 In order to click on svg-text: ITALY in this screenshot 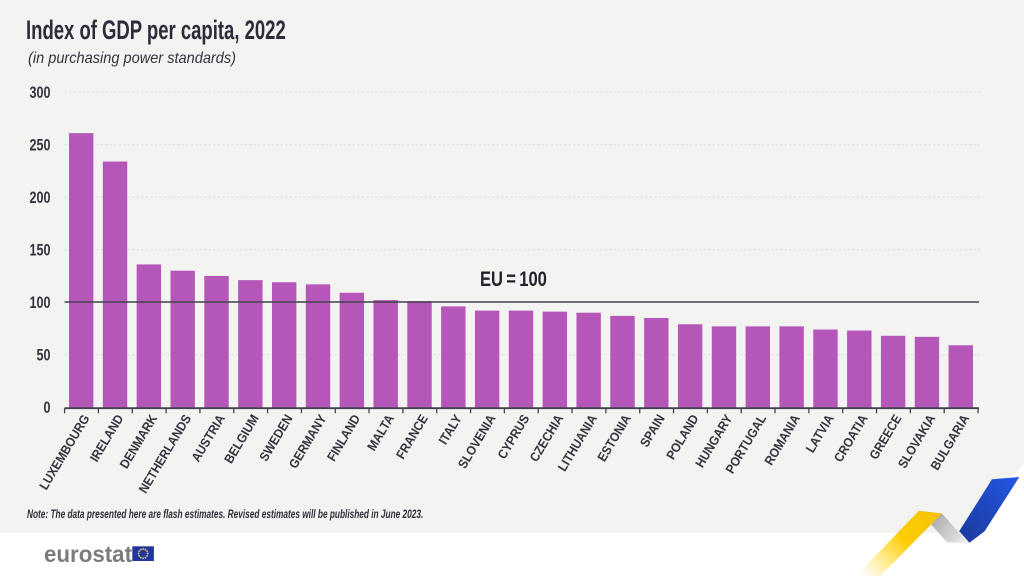, I will do `click(450, 429)`.